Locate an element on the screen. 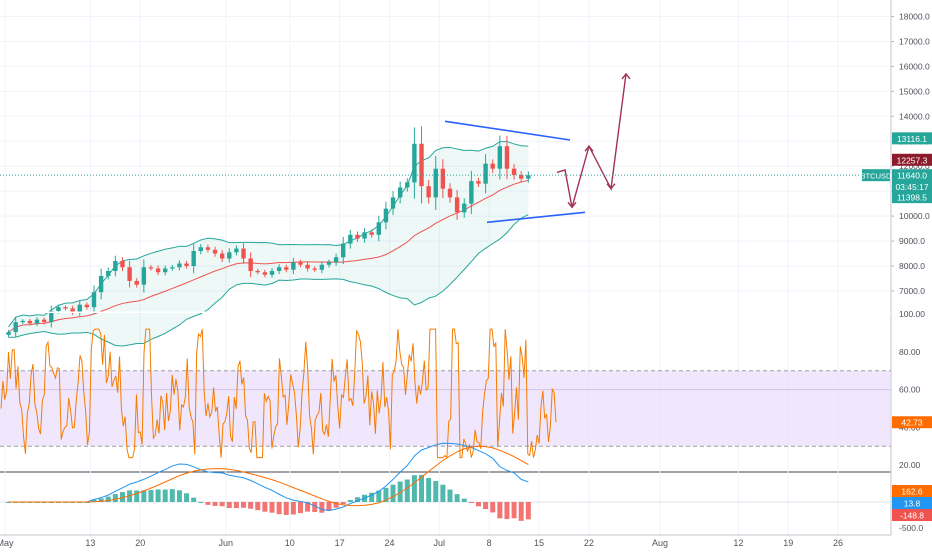 The height and width of the screenshot is (555, 932). time-tick-label: May is located at coordinates (7, 543).